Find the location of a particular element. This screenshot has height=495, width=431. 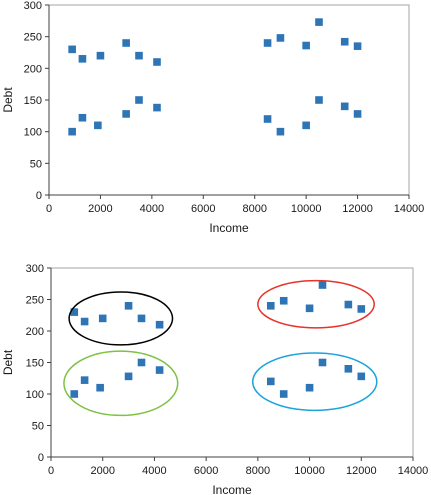

chart-2-x-tick-label: 12000 is located at coordinates (361, 471).